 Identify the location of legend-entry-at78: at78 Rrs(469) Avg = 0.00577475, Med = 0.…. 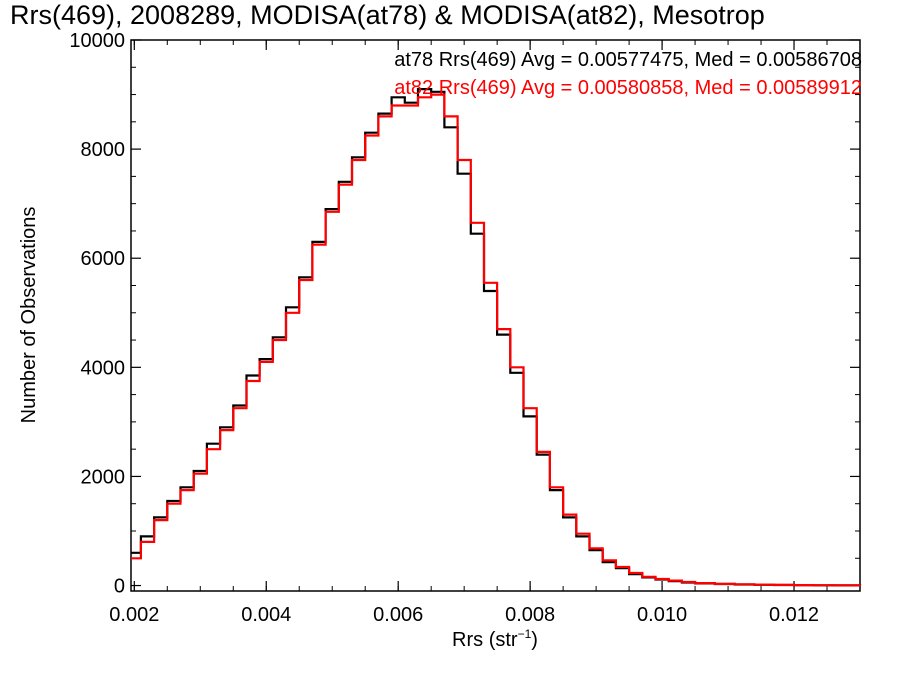
(628, 60).